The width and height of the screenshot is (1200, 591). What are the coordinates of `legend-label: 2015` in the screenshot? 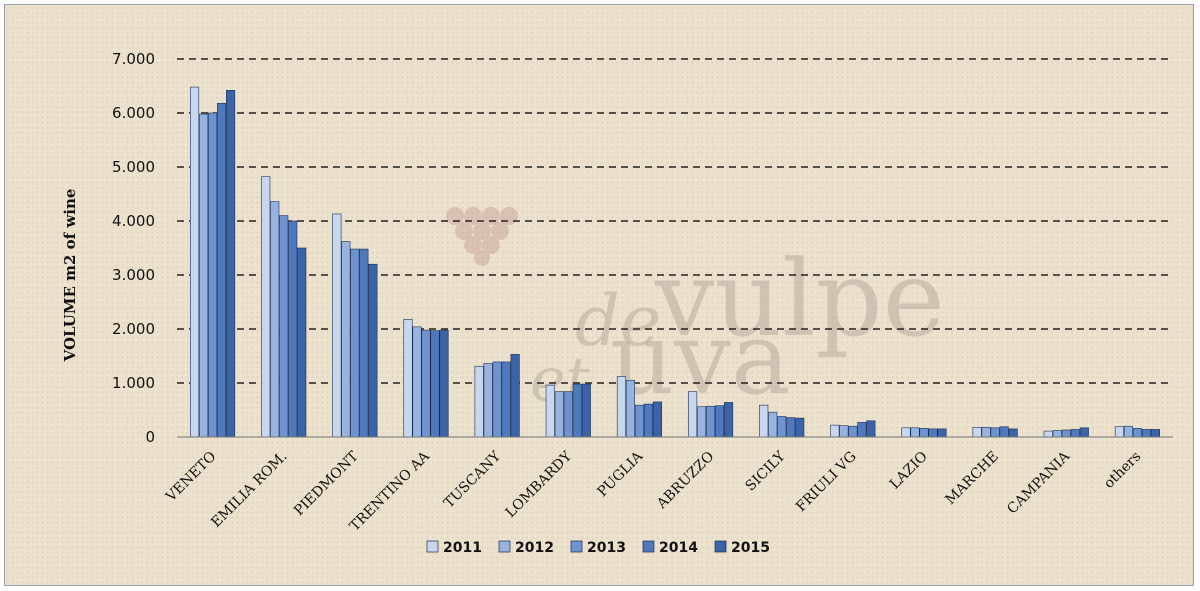 It's located at (750, 548).